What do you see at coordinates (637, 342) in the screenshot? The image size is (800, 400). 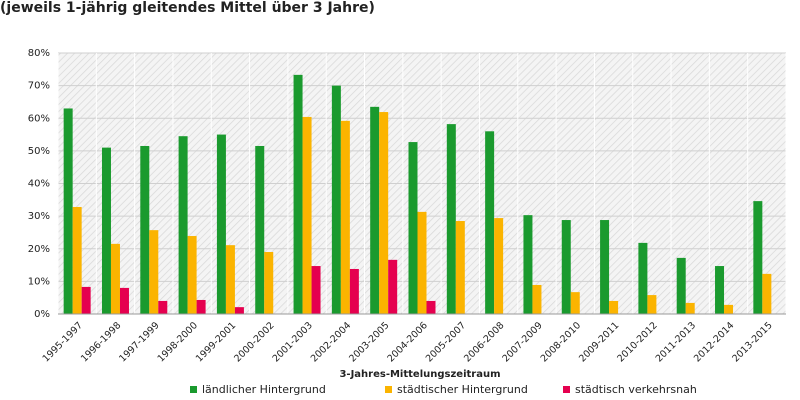 I see `x-tick-label: 2010-2012` at bounding box center [637, 342].